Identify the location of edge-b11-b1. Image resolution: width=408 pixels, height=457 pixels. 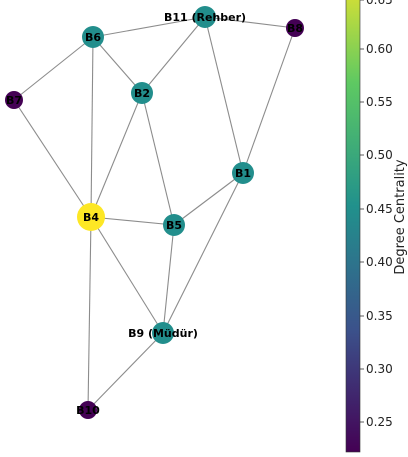
(224, 95).